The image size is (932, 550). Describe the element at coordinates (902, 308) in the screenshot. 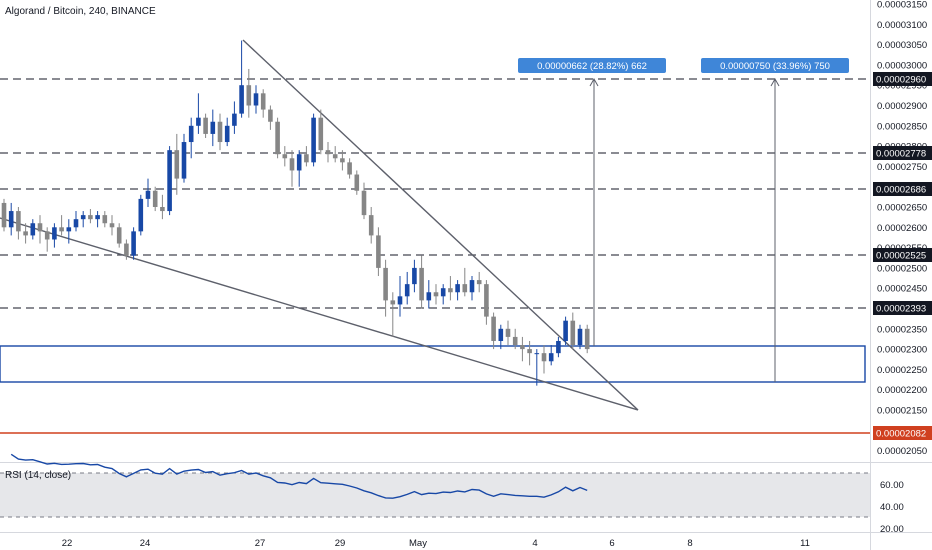

I see `level-tag-5-bg` at that location.